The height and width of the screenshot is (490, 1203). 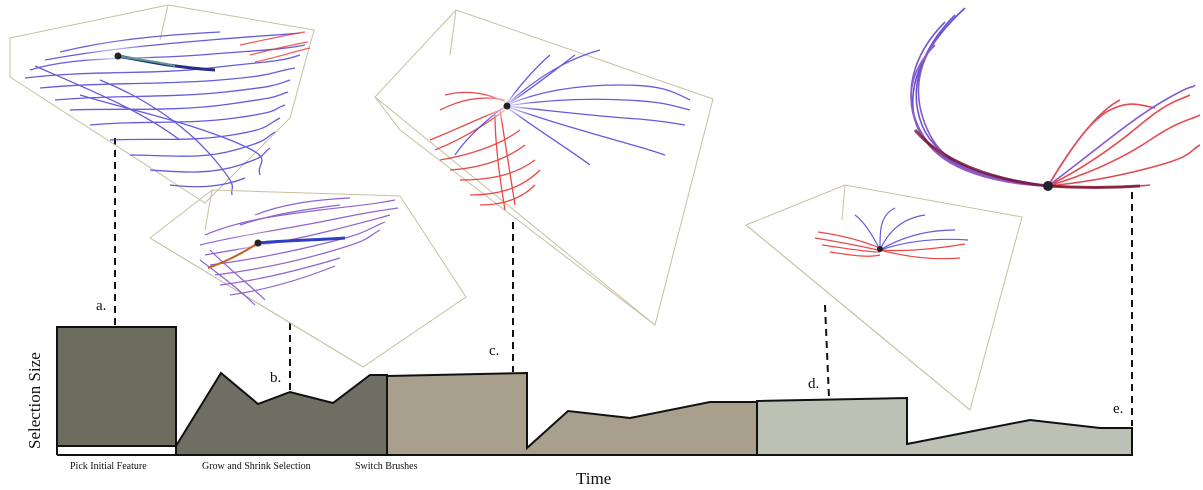 I want to click on event-label-d: d., so click(x=814, y=384).